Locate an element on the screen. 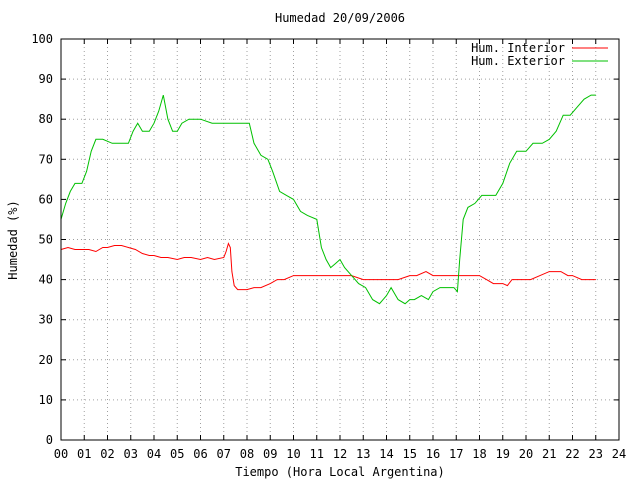 The width and height of the screenshot is (640, 480). x-tick-label: 12 is located at coordinates (340, 454).